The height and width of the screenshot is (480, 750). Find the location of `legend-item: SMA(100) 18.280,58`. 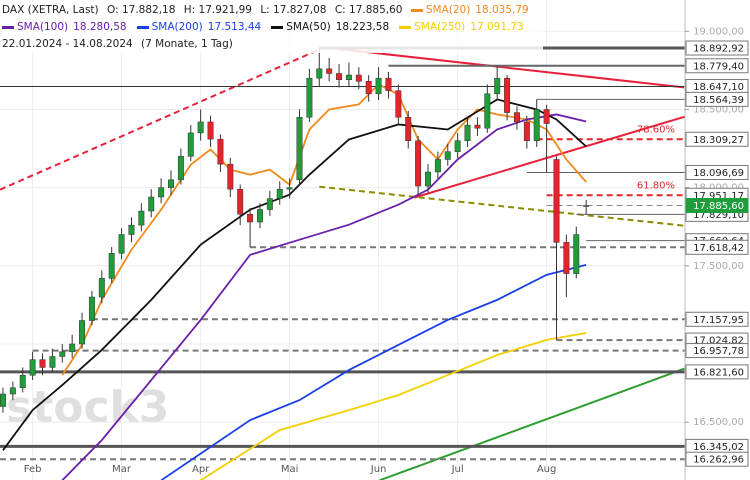

legend-item: SMA(100) 18.280,58 is located at coordinates (67, 27).